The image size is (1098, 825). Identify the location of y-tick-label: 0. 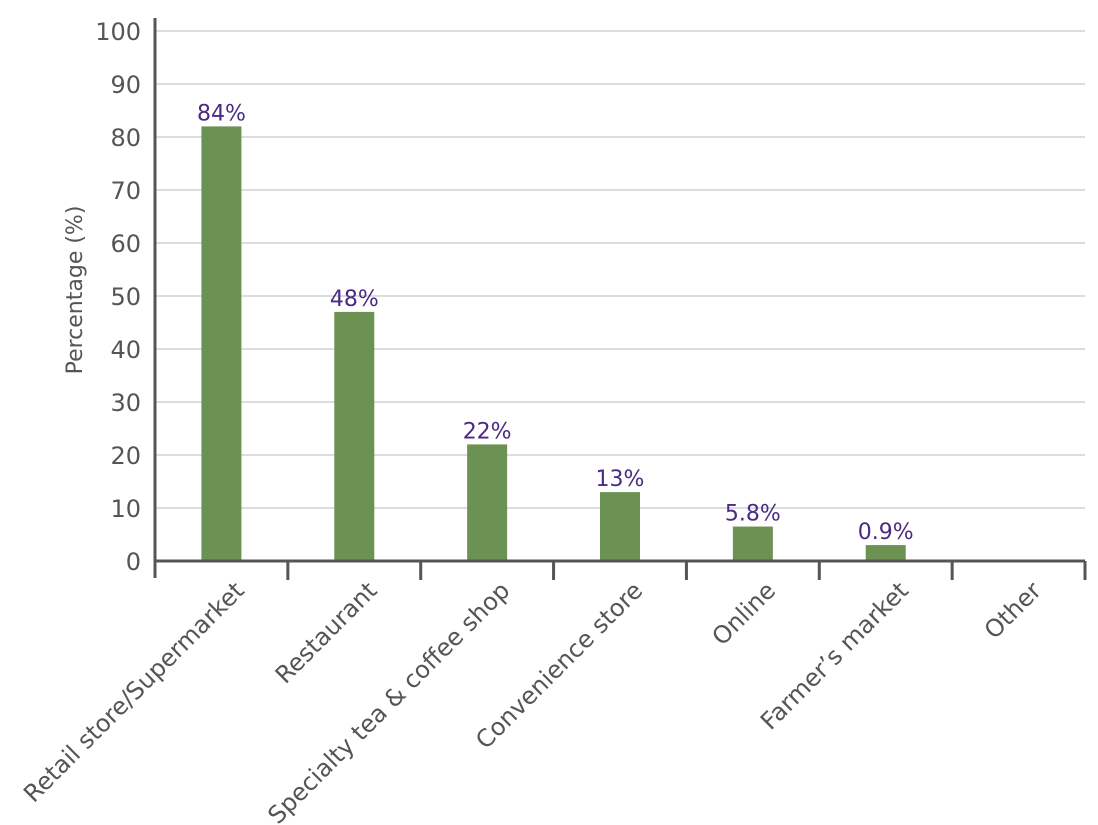
(133, 562).